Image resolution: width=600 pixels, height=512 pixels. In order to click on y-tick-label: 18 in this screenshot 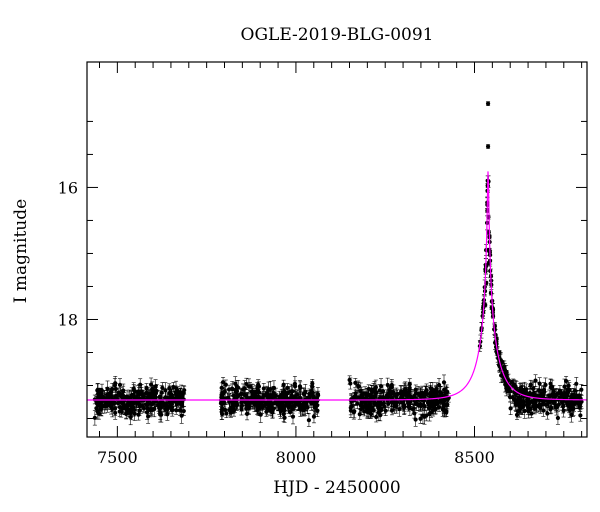, I will do `click(68, 319)`.